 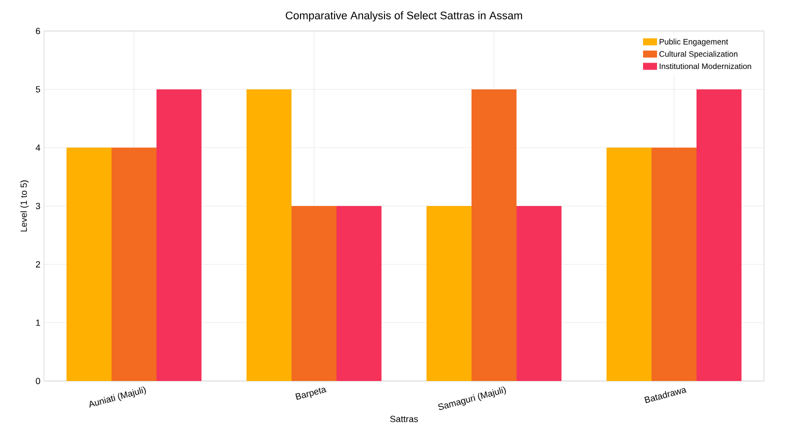 What do you see at coordinates (38, 89) in the screenshot?
I see `y-tick-label: 5` at bounding box center [38, 89].